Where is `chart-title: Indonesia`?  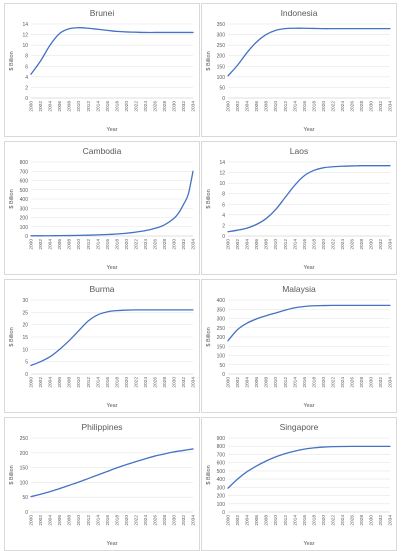
chart-title: Indonesia is located at coordinates (299, 13).